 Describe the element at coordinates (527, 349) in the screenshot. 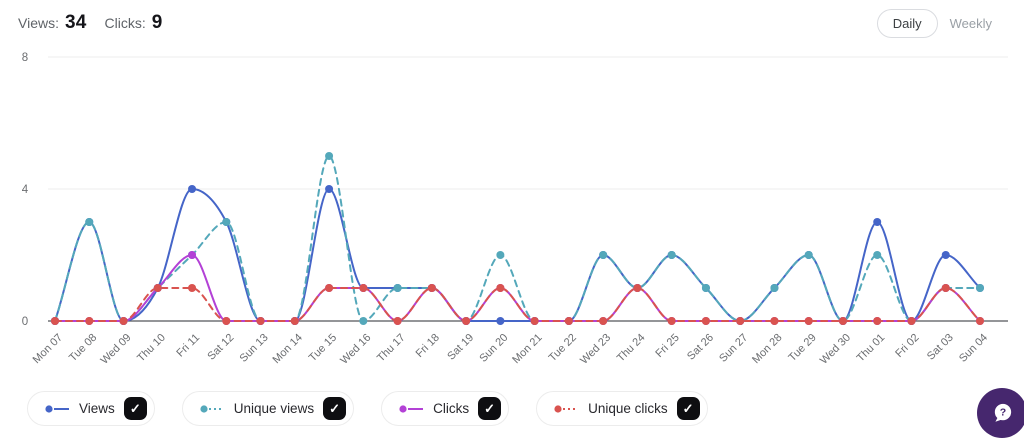

I see `x-tick-label: Mon 21` at that location.